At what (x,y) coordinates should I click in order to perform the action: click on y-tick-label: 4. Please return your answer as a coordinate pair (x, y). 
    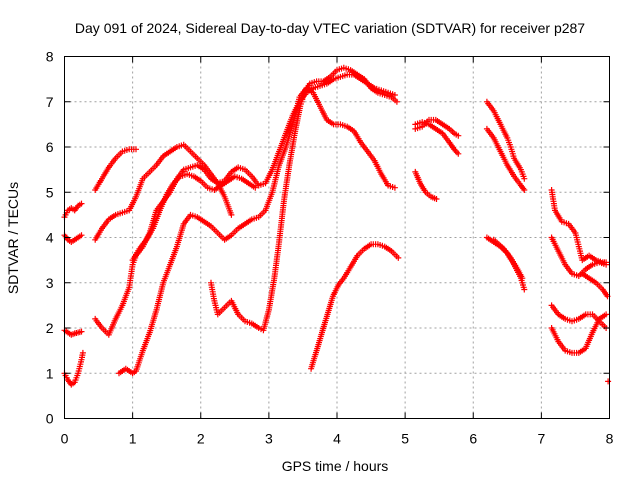
    Looking at the image, I should click on (50, 238).